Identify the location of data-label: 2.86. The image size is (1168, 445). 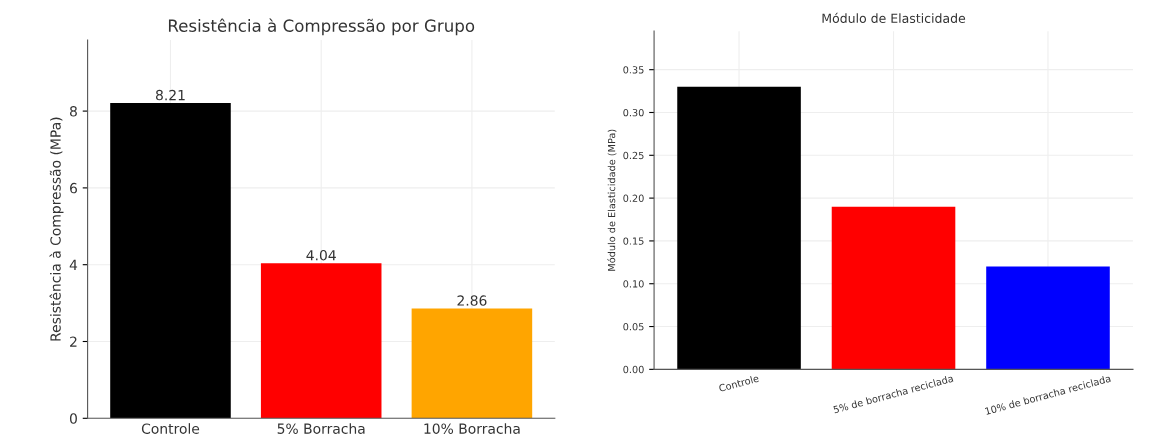
(472, 300).